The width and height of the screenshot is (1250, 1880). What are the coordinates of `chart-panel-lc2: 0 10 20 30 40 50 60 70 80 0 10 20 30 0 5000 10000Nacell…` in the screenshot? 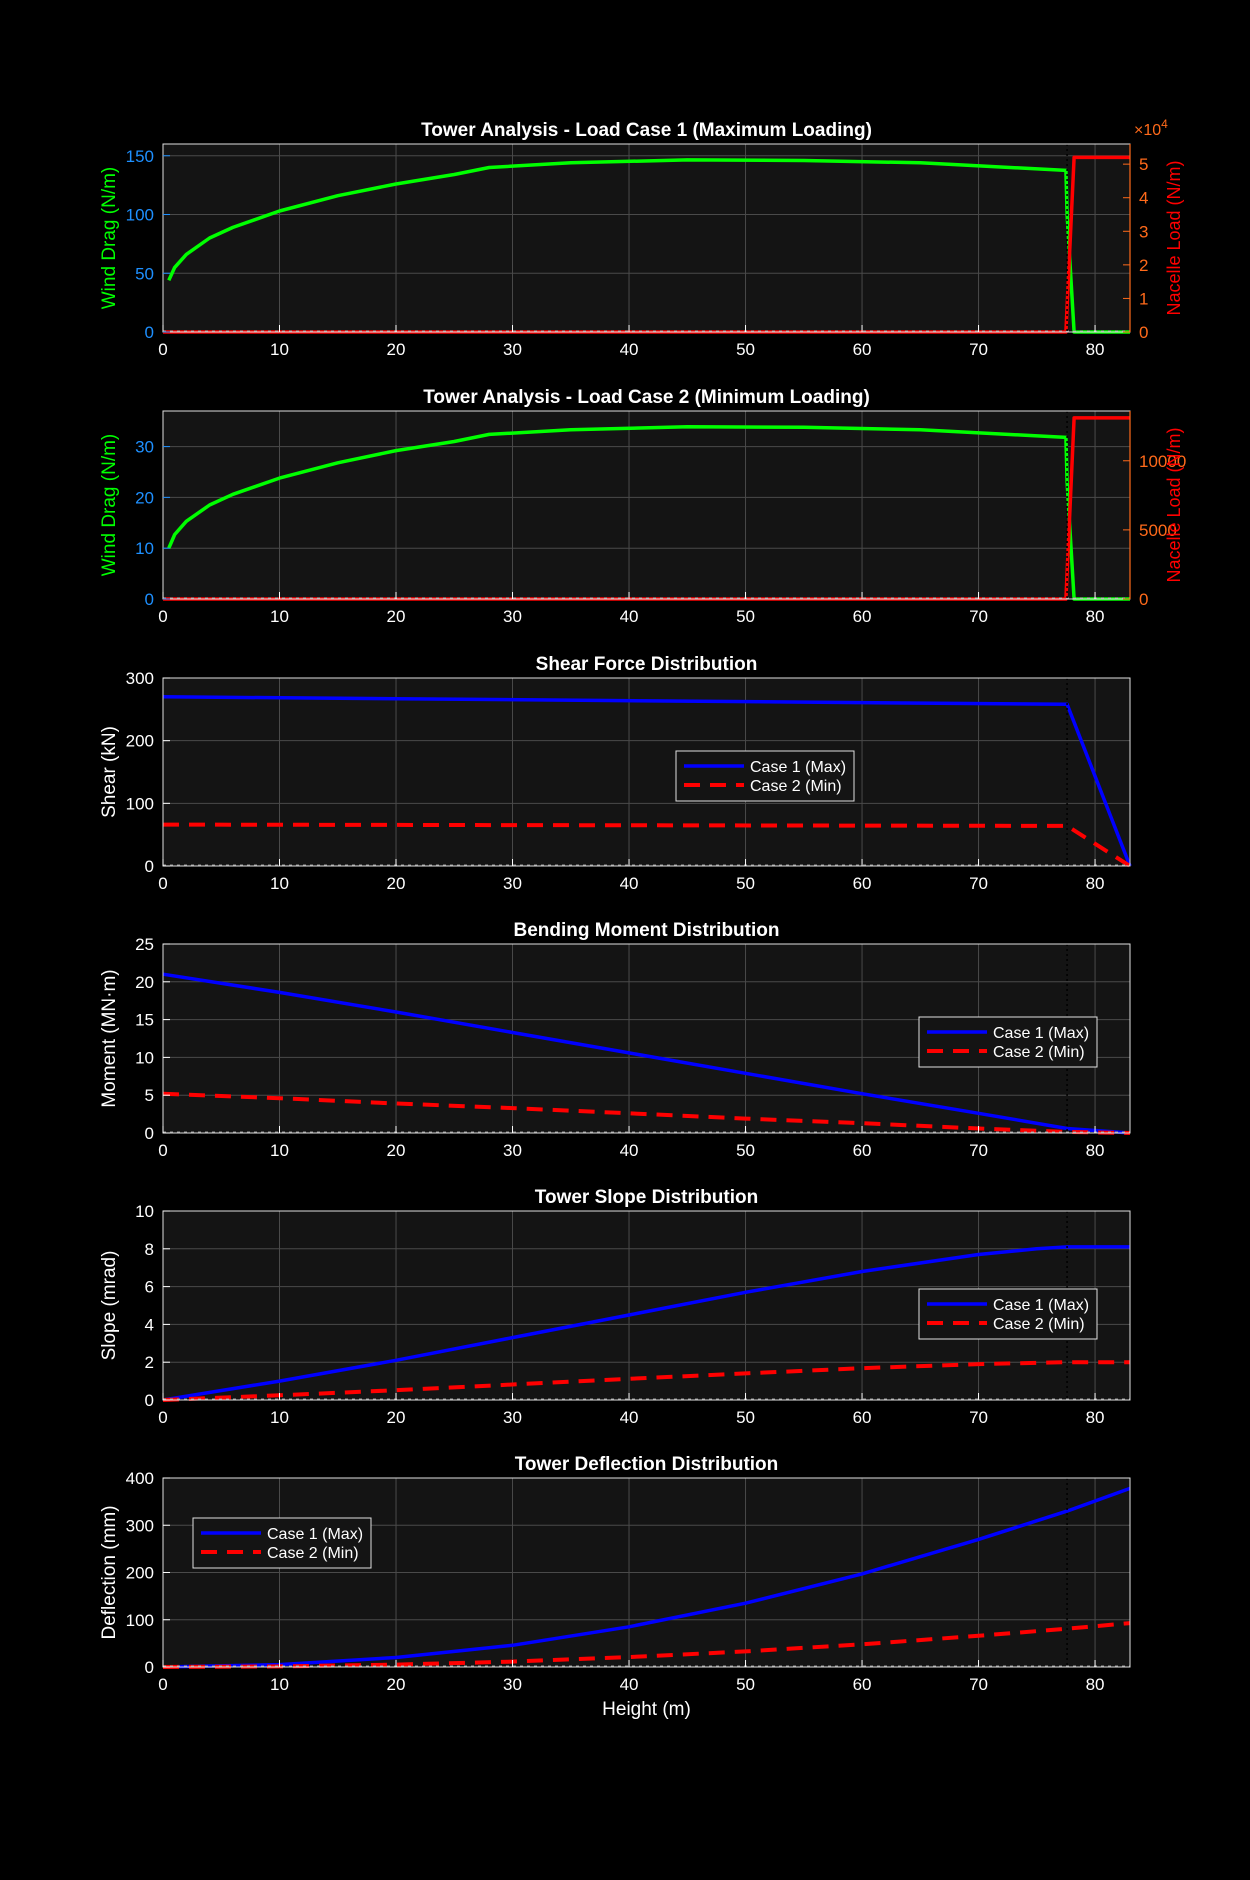 It's located at (642, 506).